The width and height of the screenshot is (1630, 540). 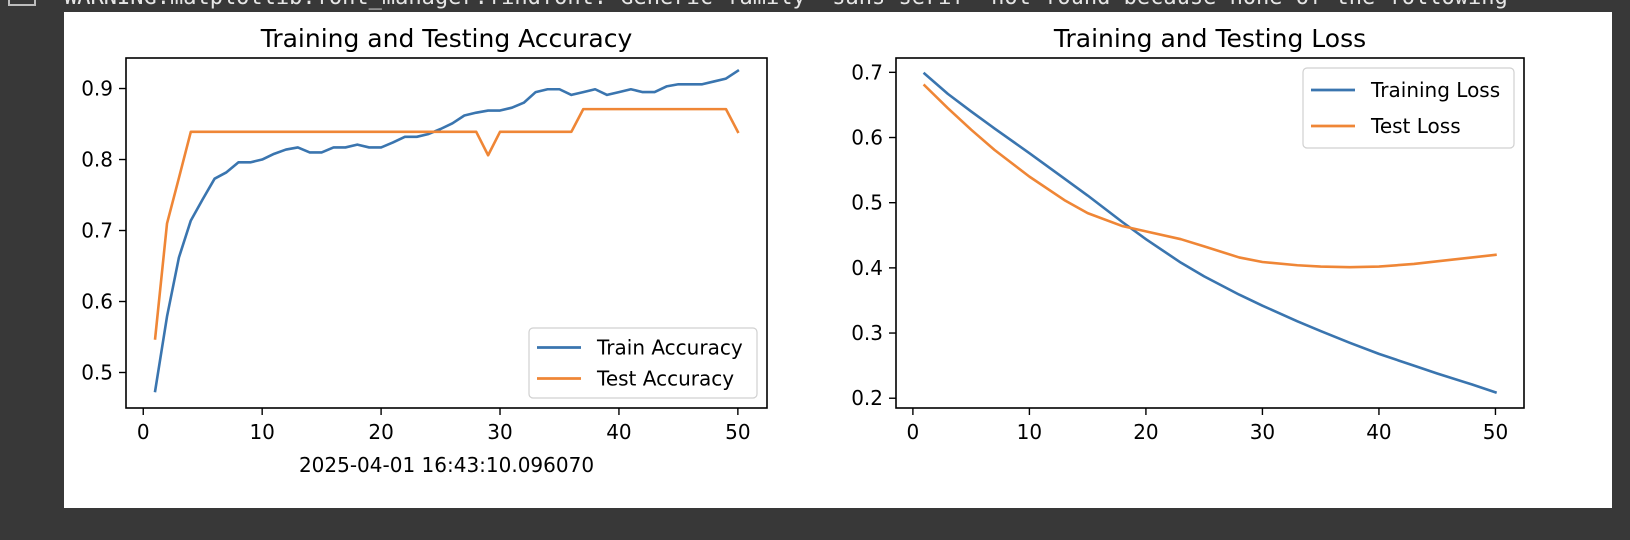 What do you see at coordinates (867, 268) in the screenshot?
I see `y-tick-label: 0.4` at bounding box center [867, 268].